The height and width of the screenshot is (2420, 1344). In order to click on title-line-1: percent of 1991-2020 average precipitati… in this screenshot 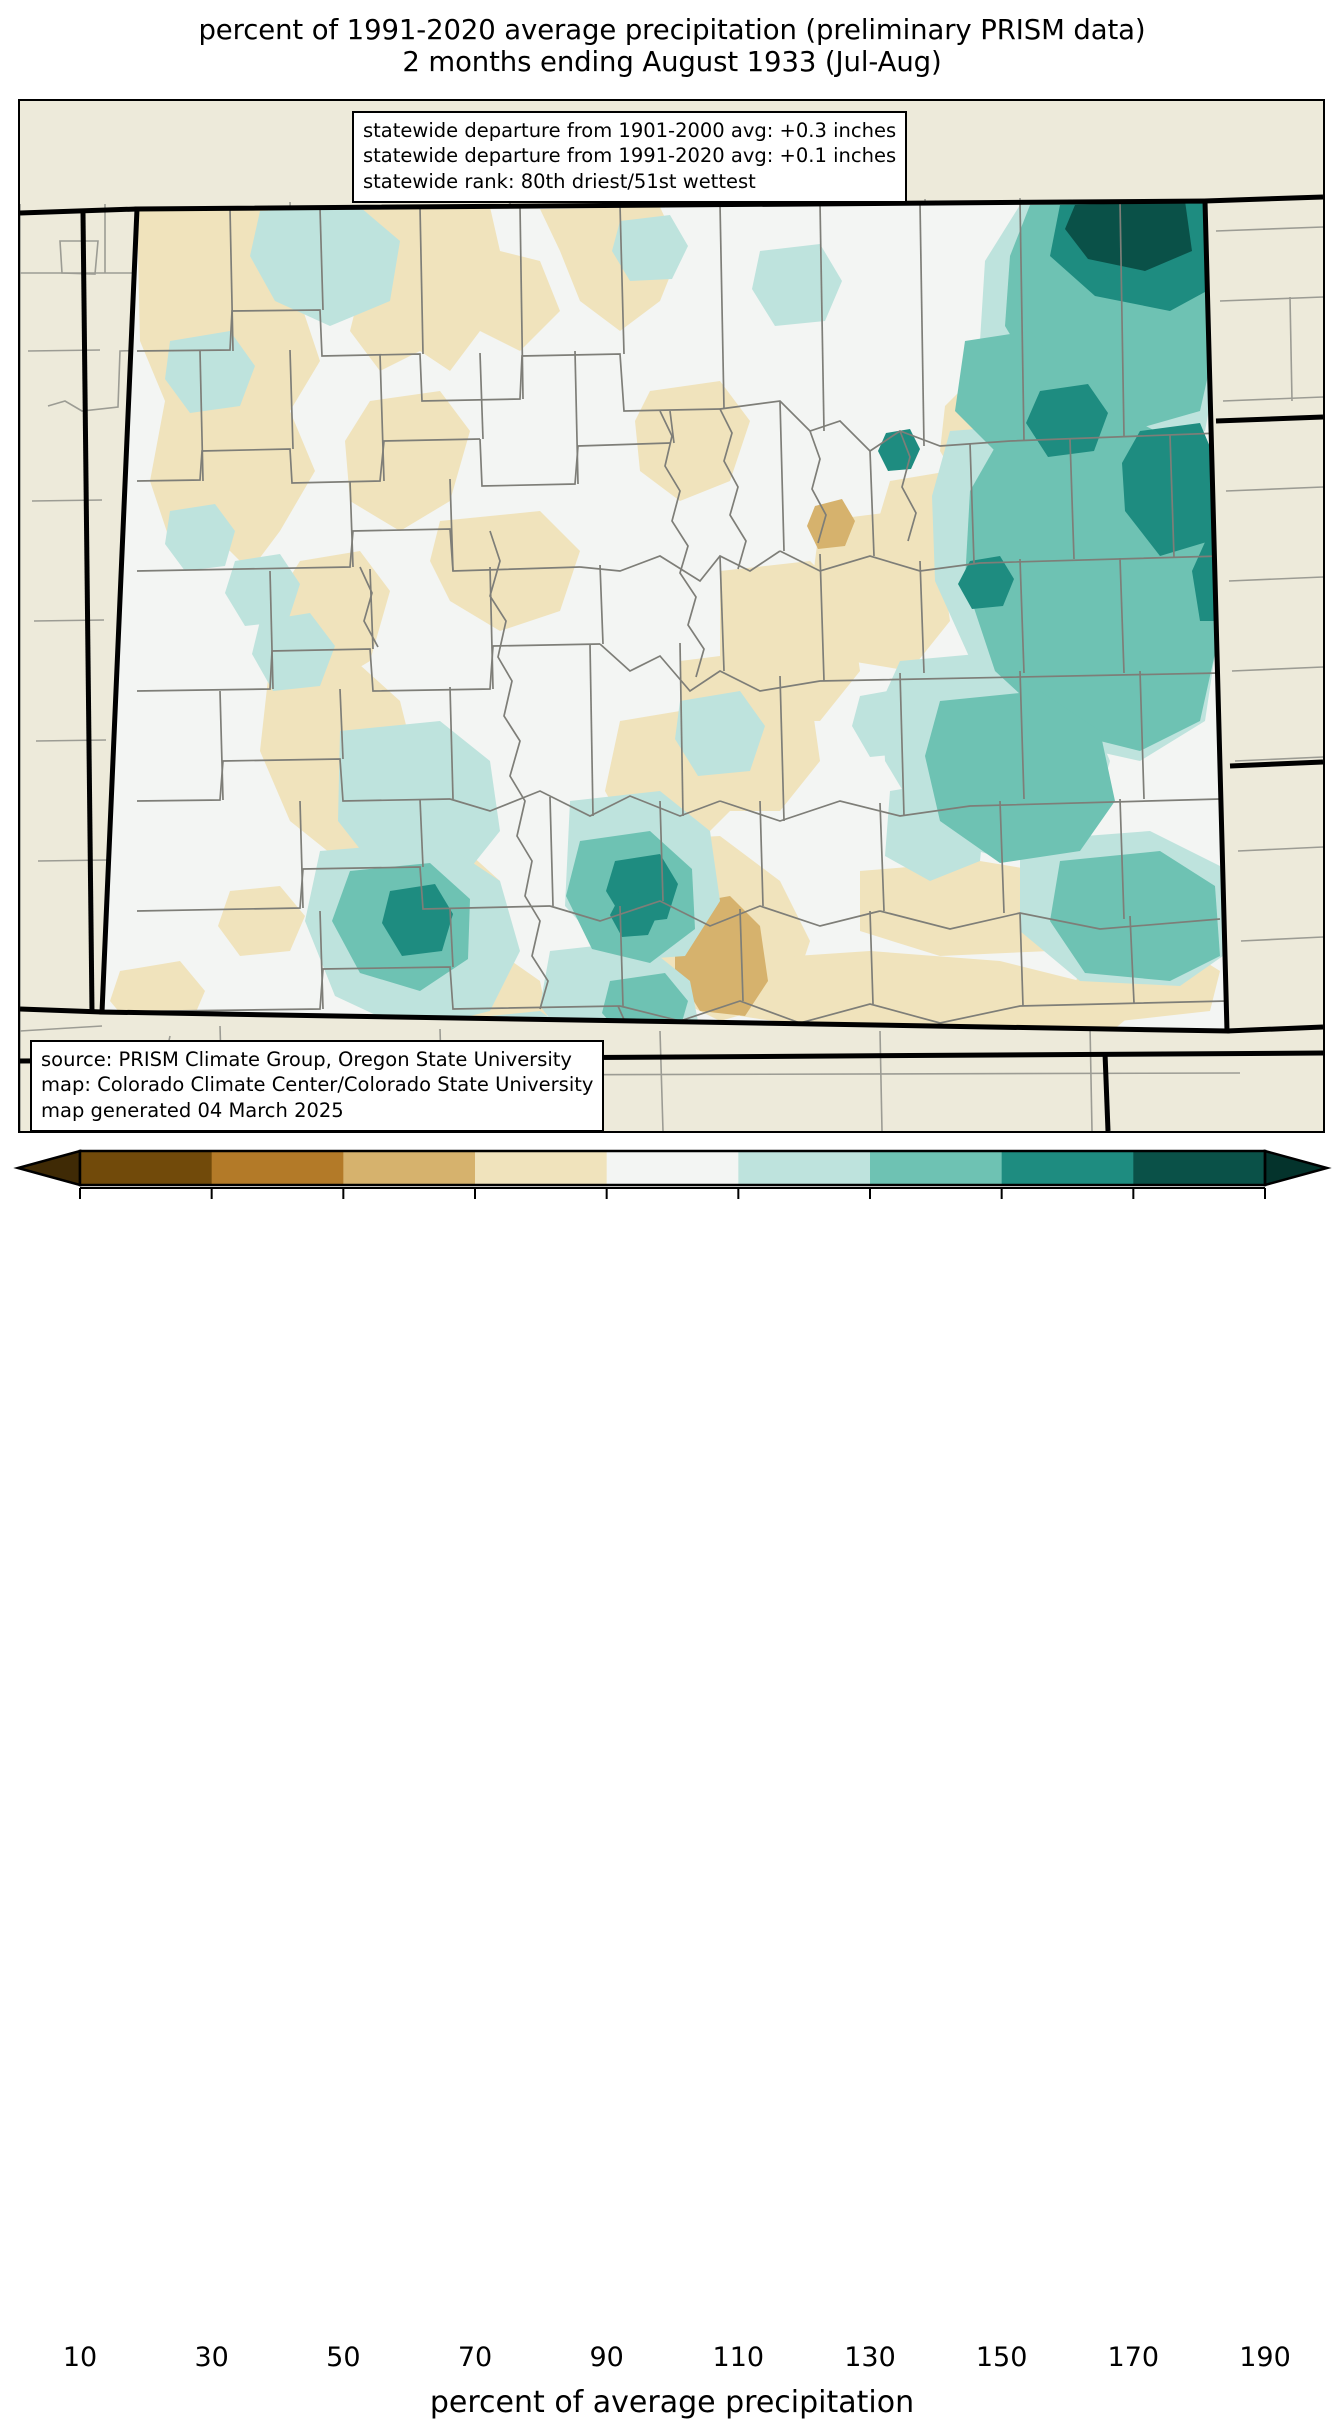, I will do `click(672, 30)`.